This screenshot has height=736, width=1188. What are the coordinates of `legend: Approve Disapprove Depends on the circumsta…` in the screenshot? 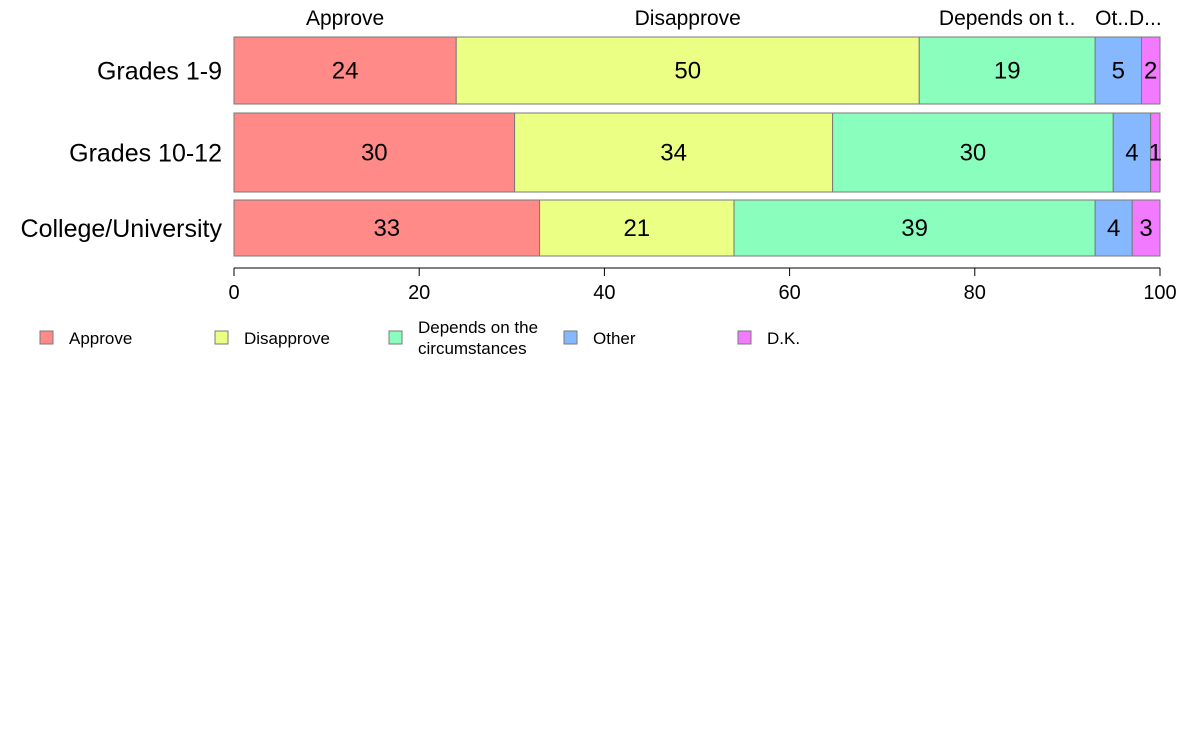 It's located at (419, 338).